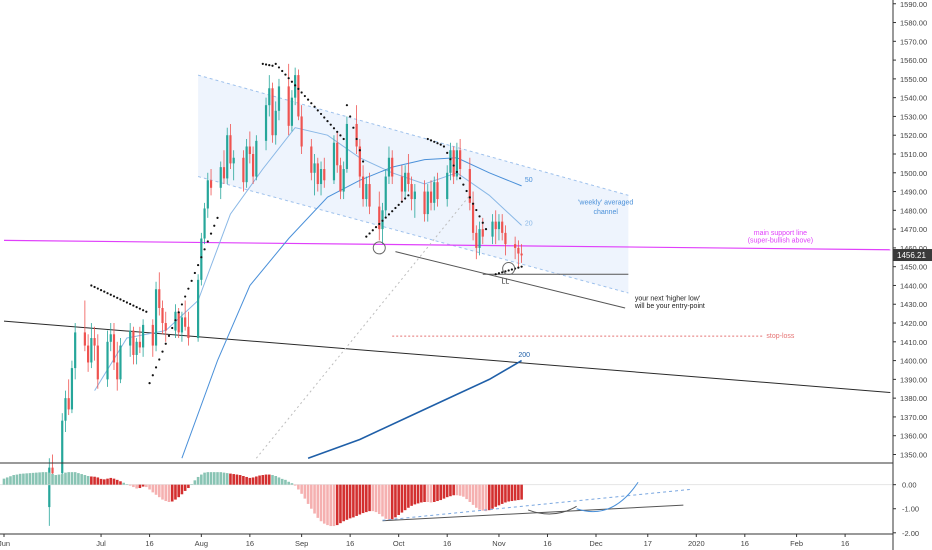 The image size is (932, 550). Describe the element at coordinates (101, 543) in the screenshot. I see `x-tick-label: Jul` at that location.